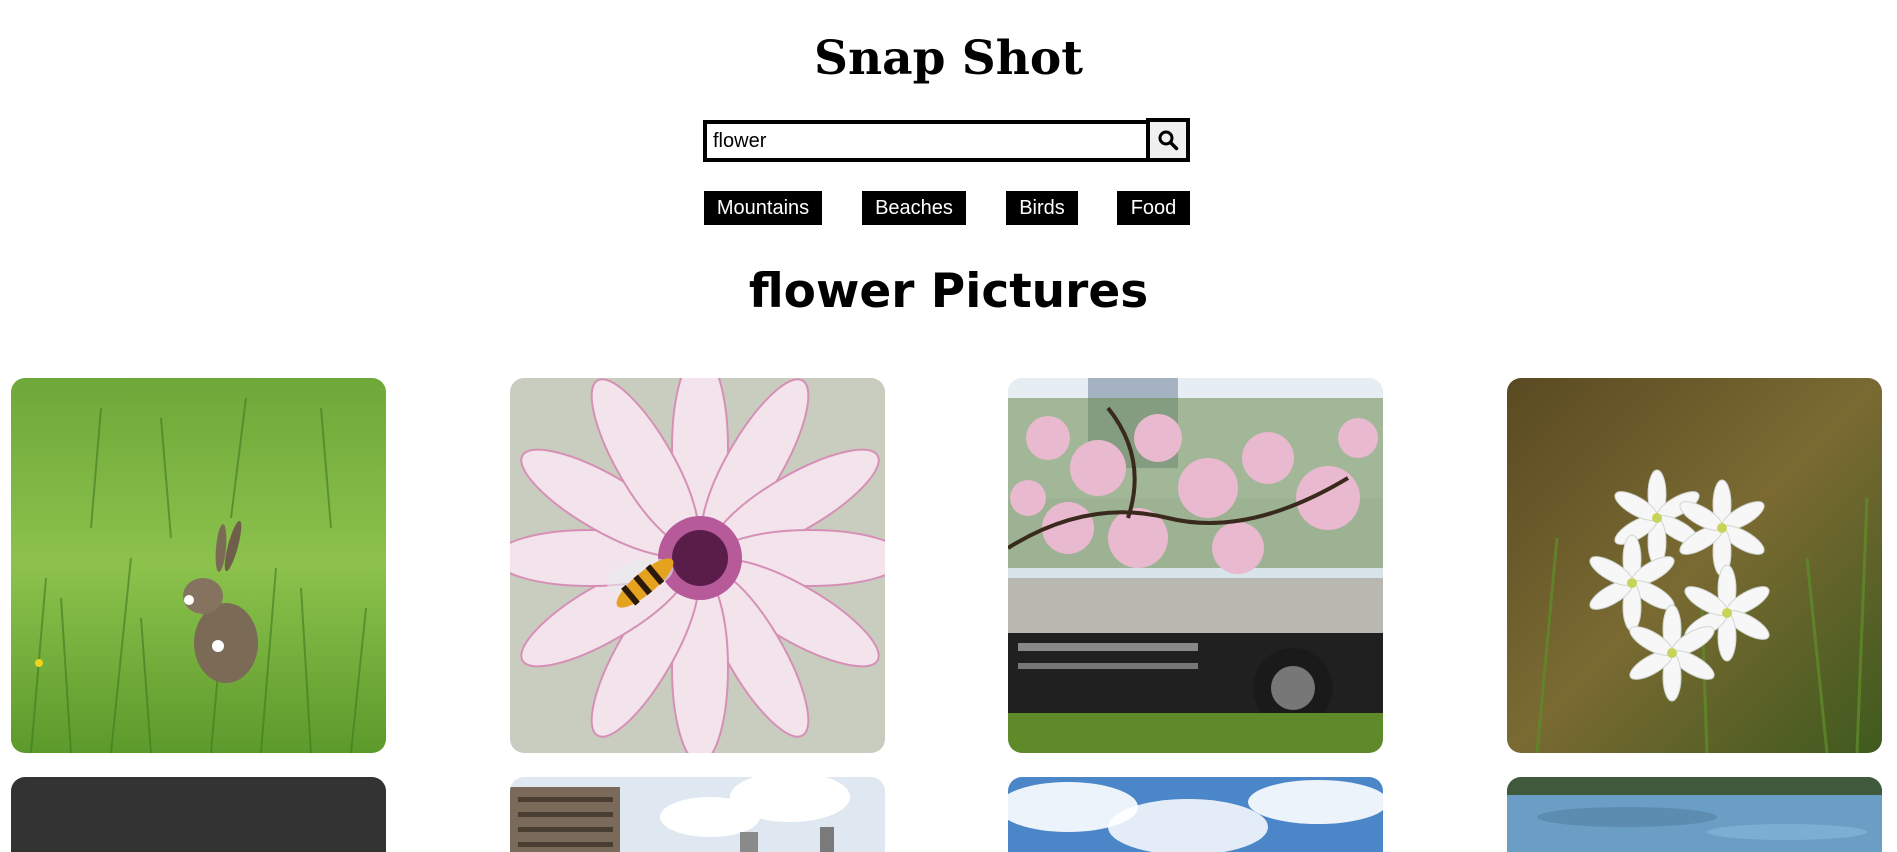  I want to click on photo-blue-sky, so click(1195, 814).